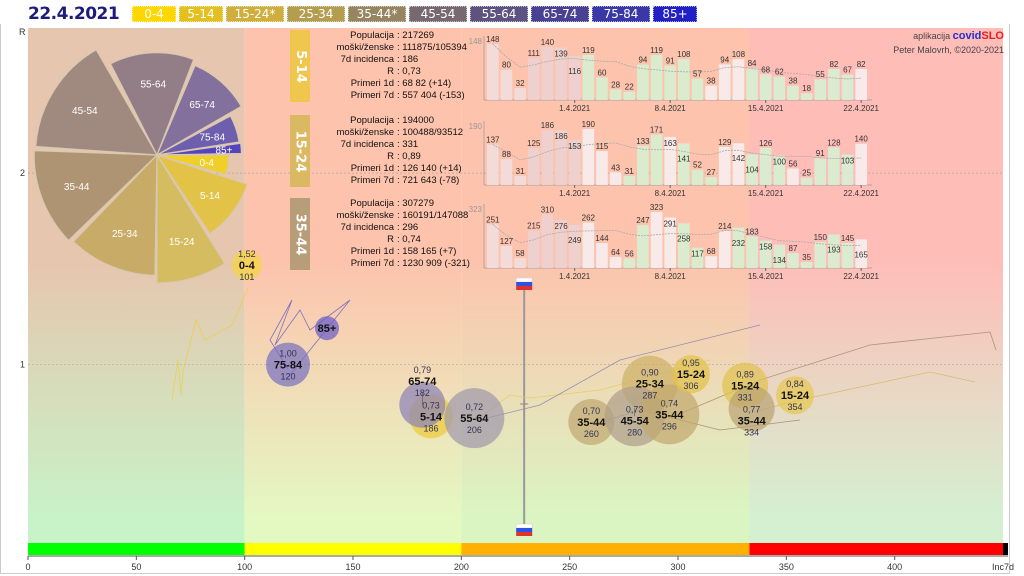  What do you see at coordinates (621, 14) in the screenshot?
I see `legend-item-75-84: 75-84` at bounding box center [621, 14].